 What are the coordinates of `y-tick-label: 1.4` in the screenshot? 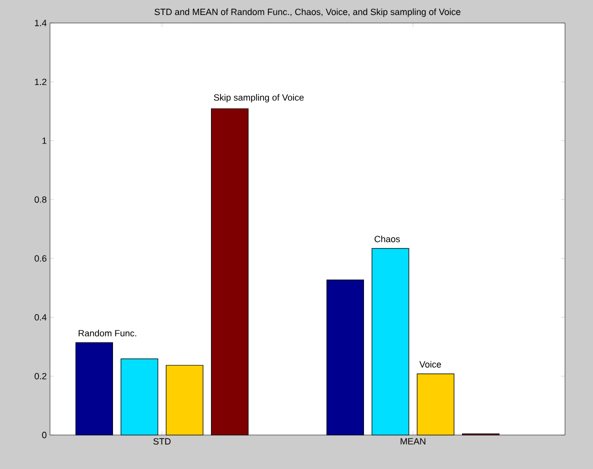 It's located at (40, 23).